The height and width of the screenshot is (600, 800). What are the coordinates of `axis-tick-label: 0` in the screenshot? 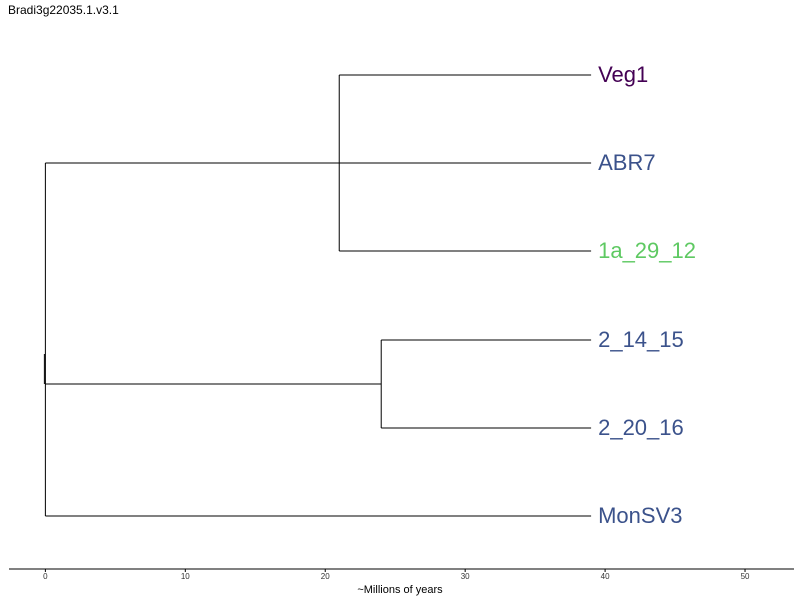 It's located at (45, 576).